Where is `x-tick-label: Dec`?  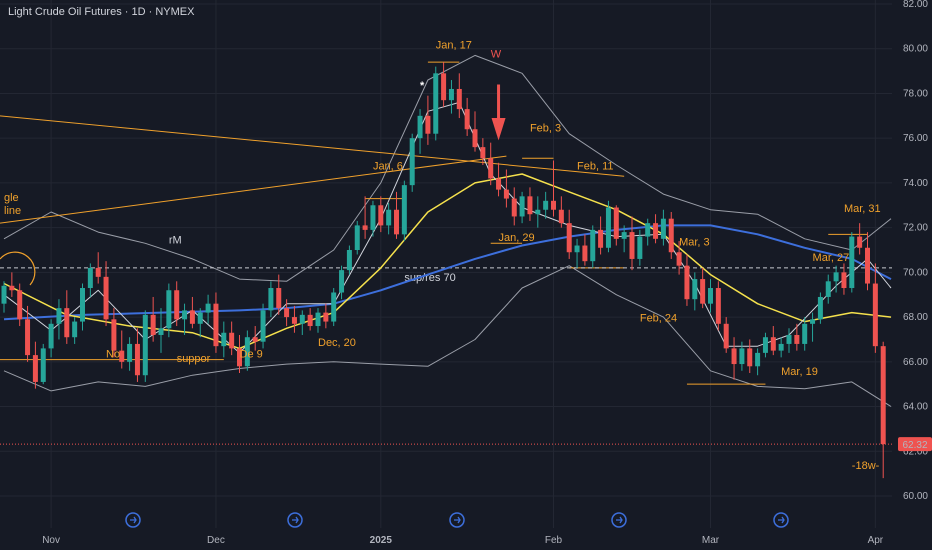 x-tick-label: Dec is located at coordinates (216, 540).